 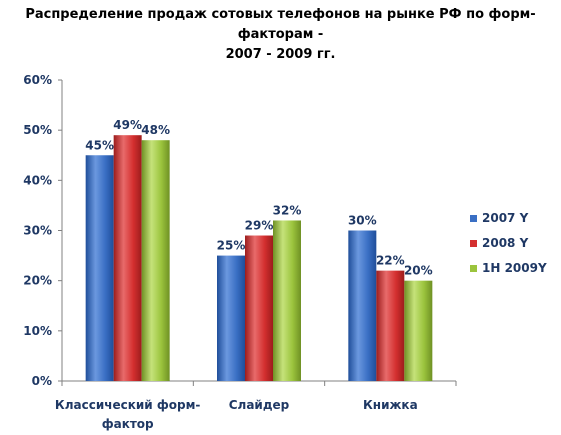 I want to click on legend: 2007 Y 2008 Y 1H 2009Y, so click(x=508, y=243).